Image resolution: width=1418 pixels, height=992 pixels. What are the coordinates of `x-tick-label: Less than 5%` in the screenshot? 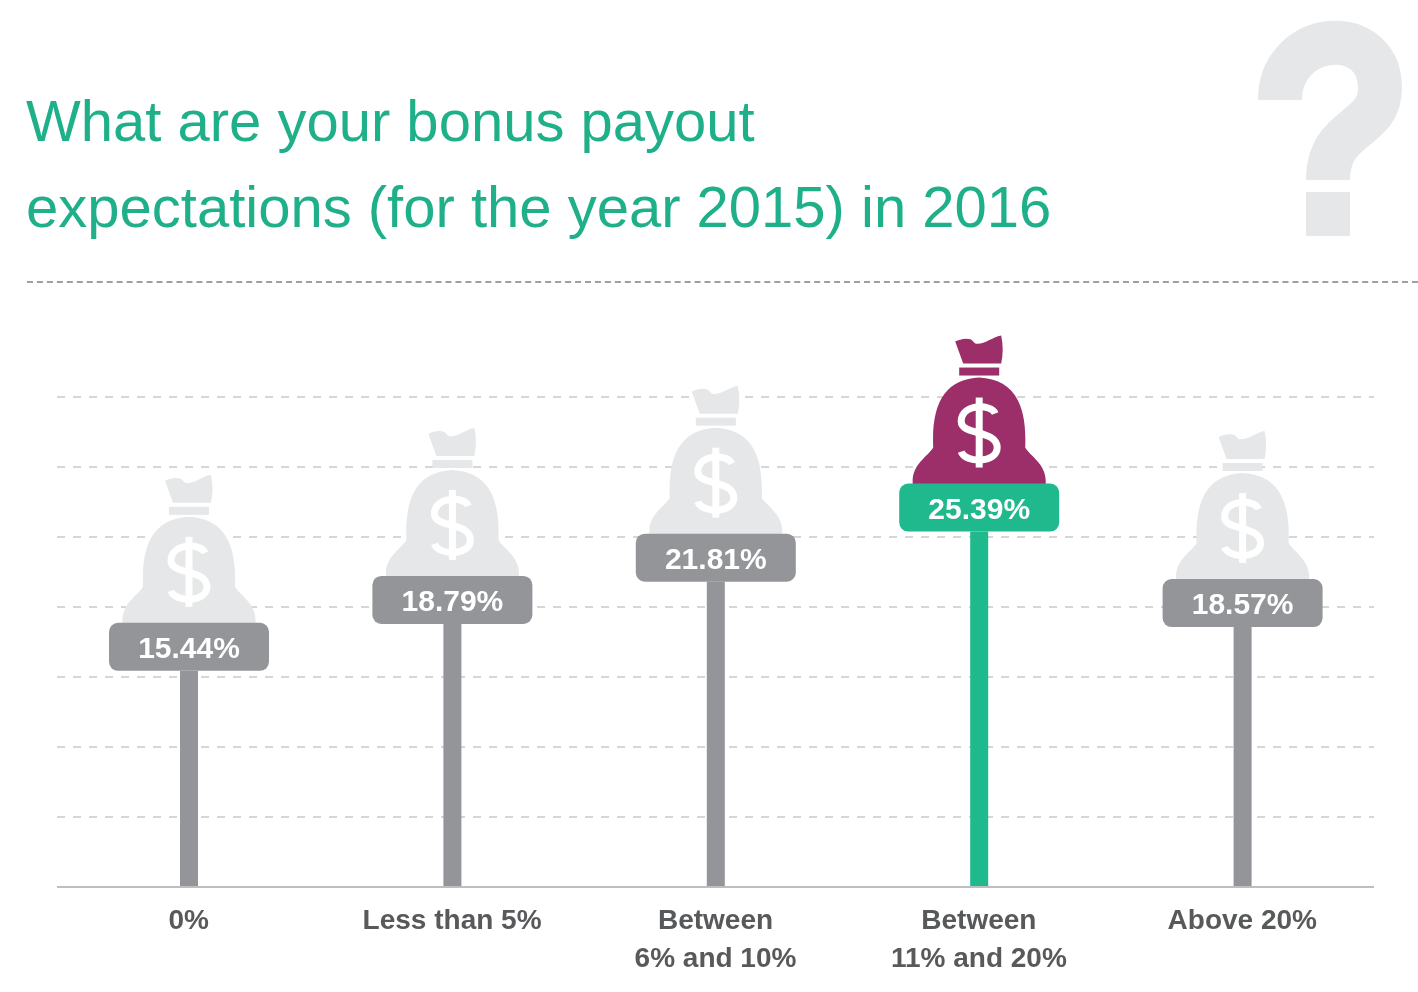 It's located at (452, 919).